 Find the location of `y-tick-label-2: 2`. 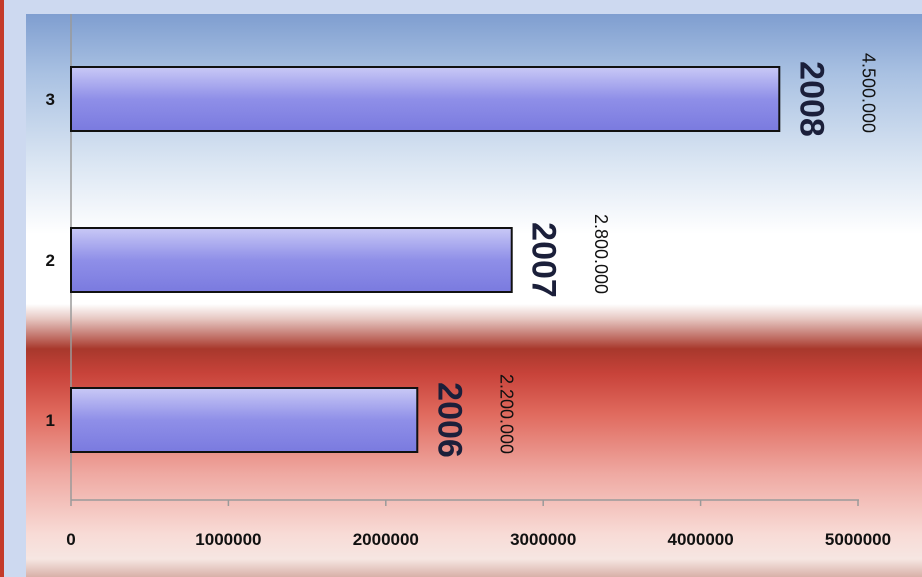

y-tick-label-2: 2 is located at coordinates (50, 260).